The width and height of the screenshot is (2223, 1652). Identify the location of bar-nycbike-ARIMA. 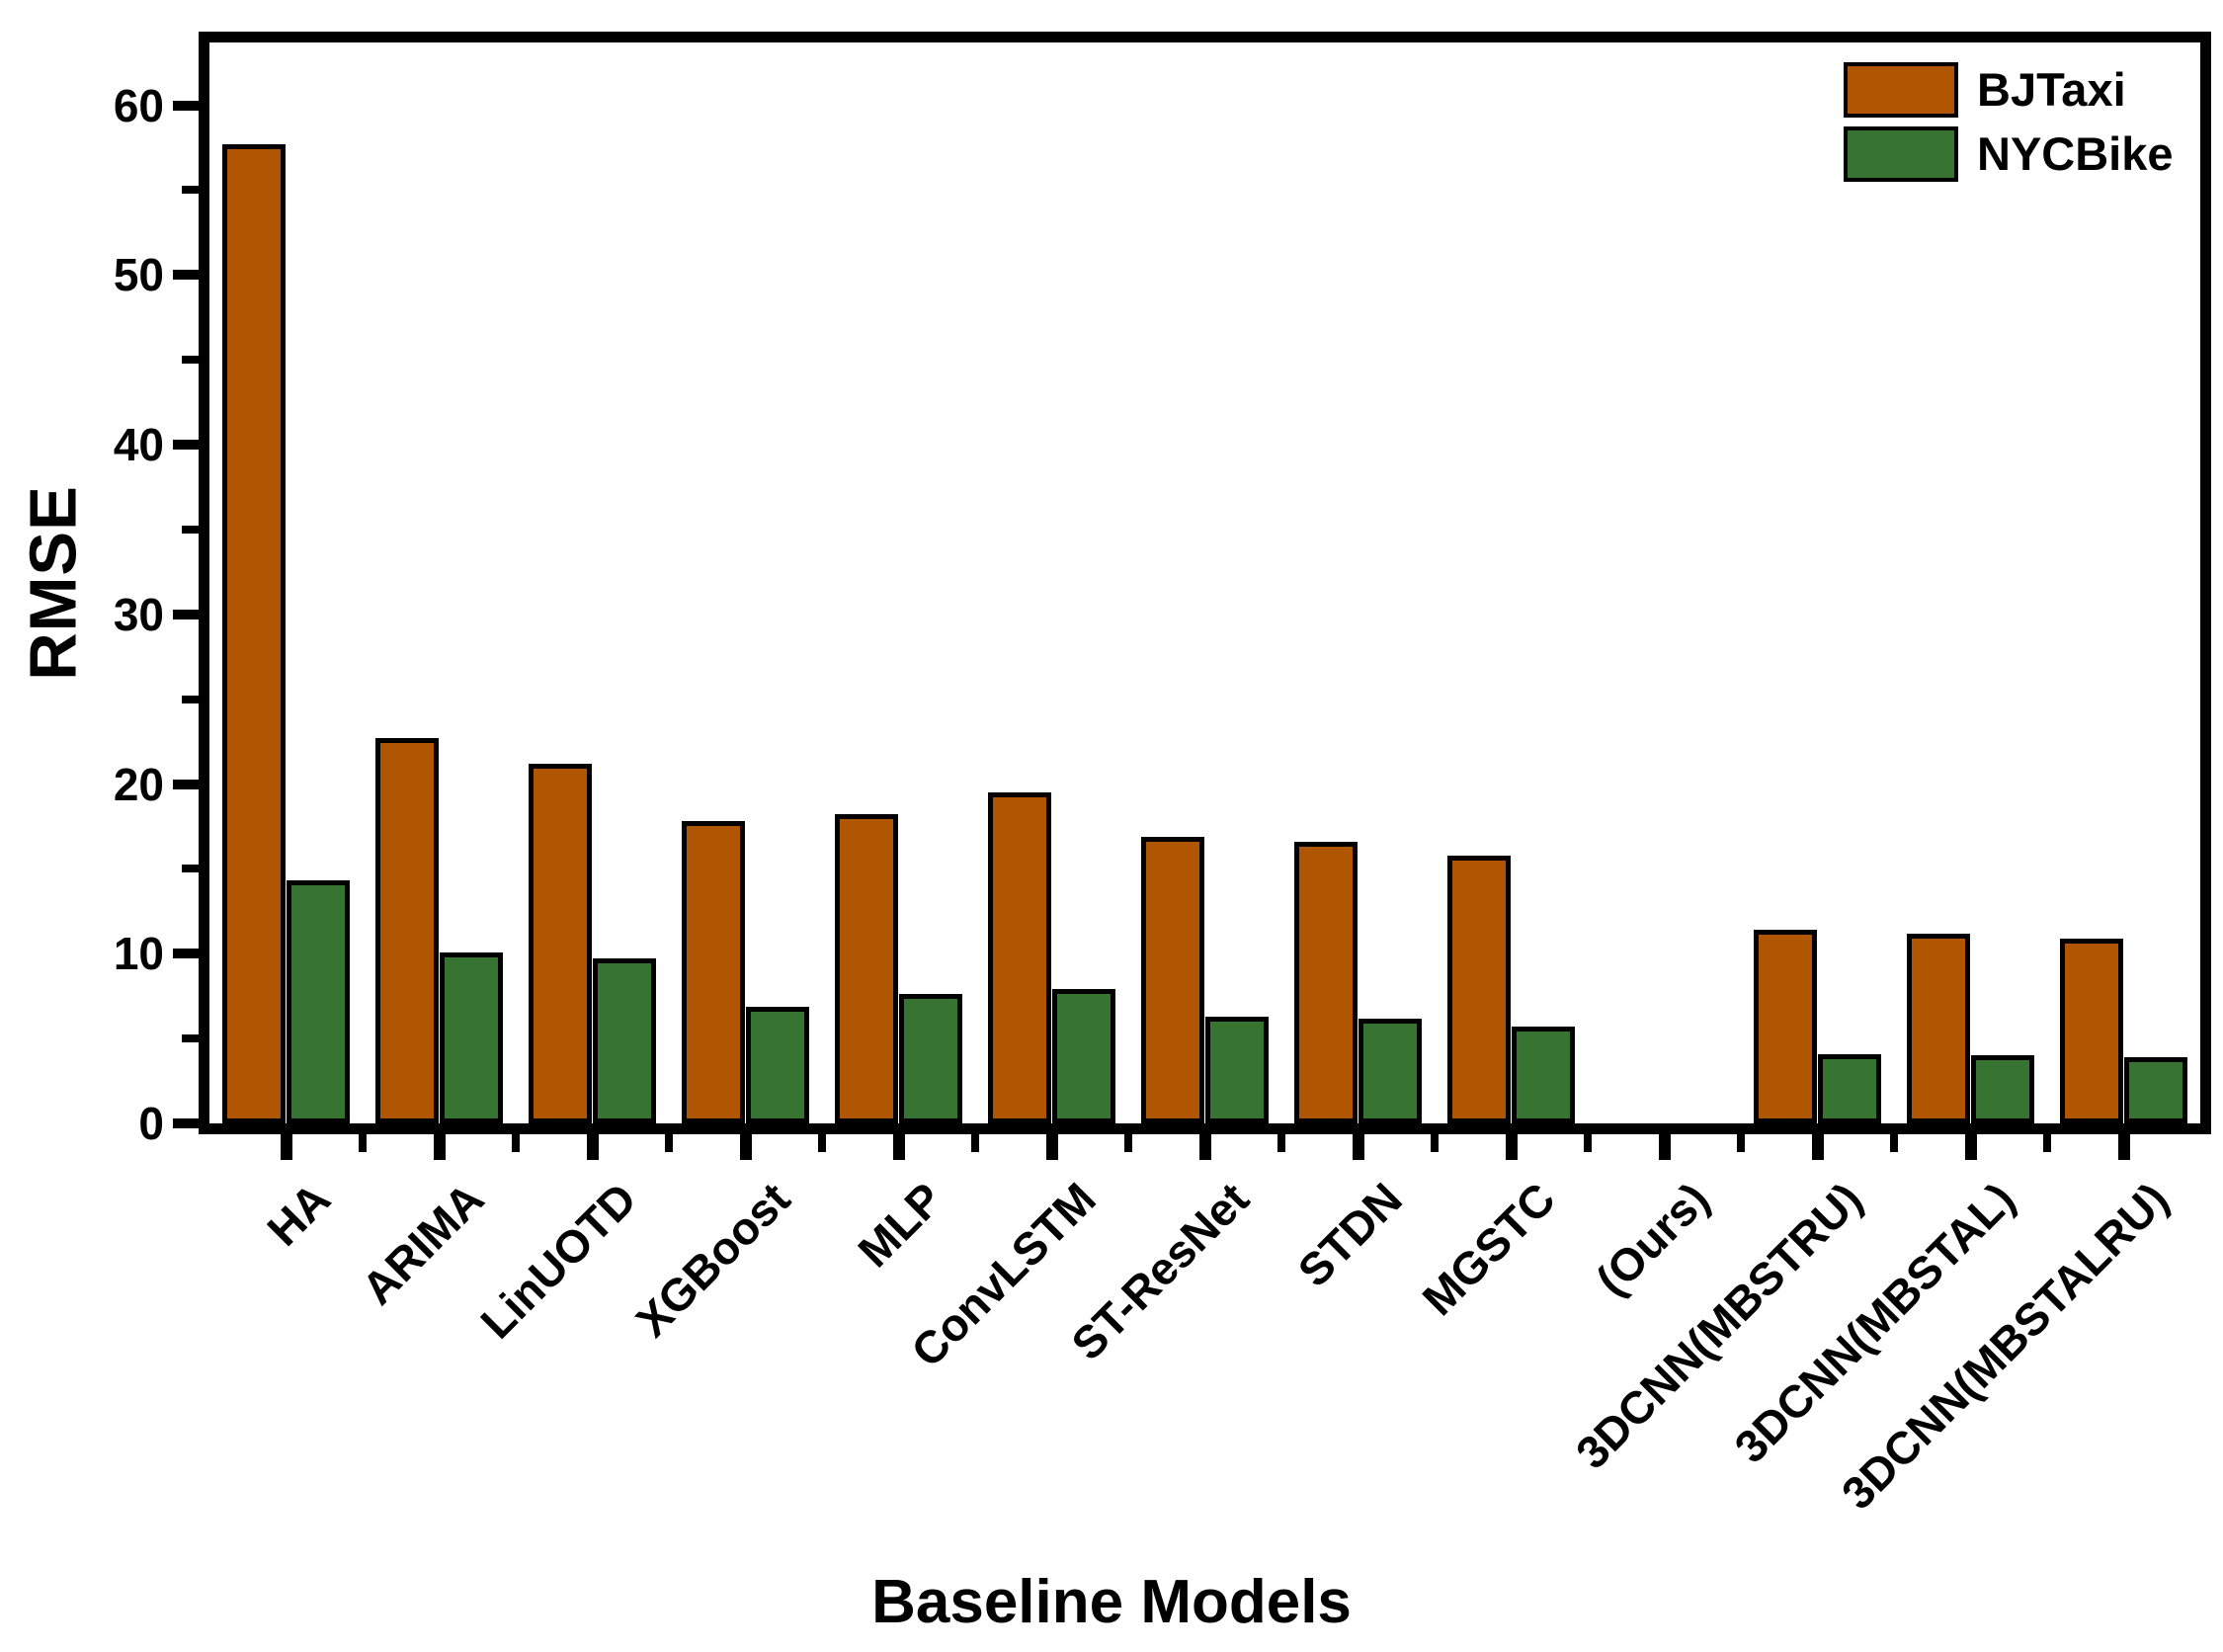
(471, 1037).